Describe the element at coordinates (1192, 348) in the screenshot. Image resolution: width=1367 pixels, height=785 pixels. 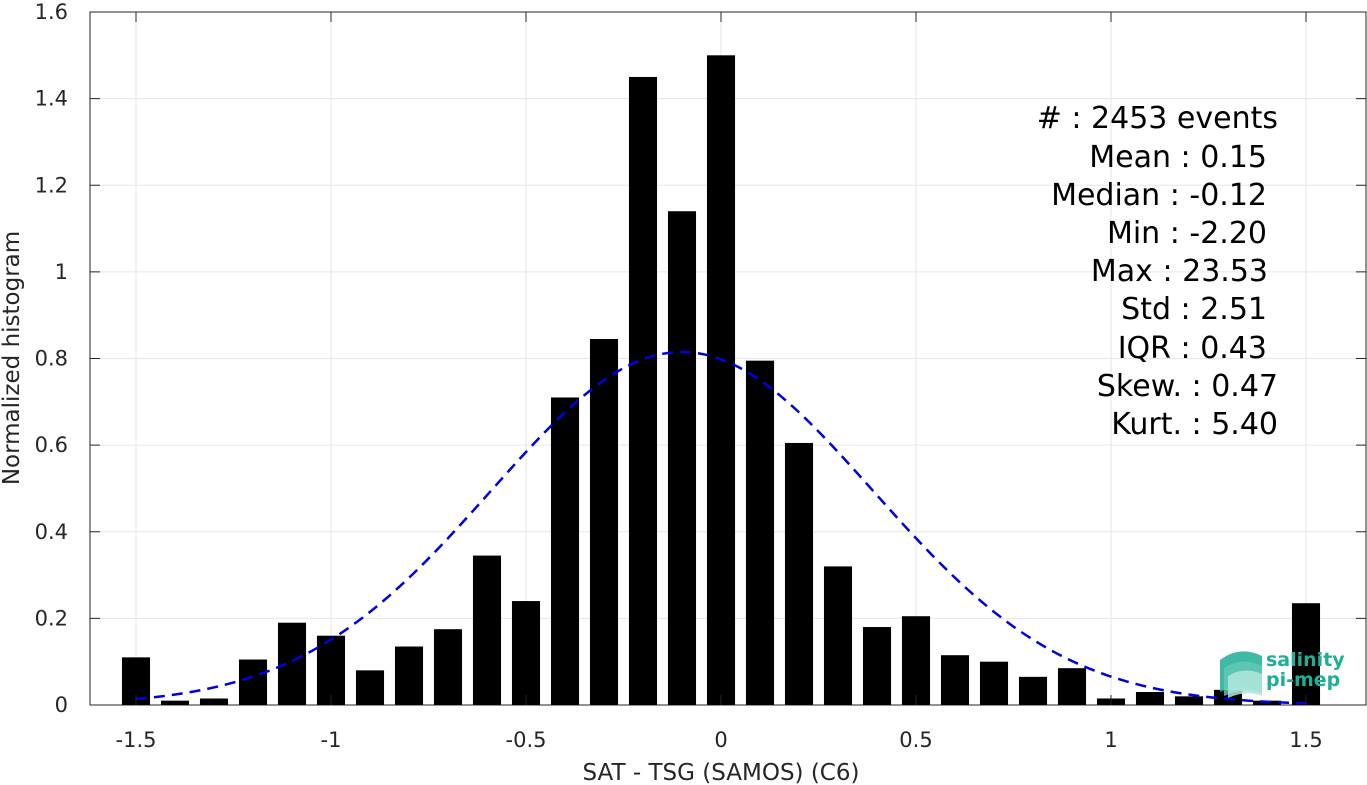
I see `stats-iqr: IQR : 0.43` at that location.